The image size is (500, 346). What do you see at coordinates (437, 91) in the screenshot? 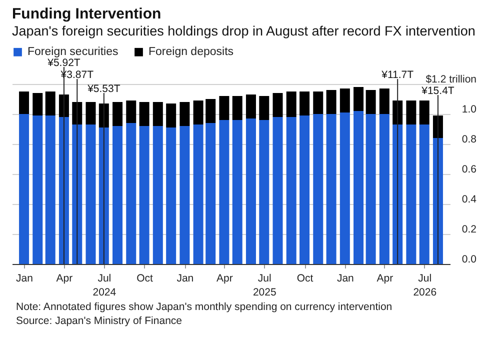
I see `ref-line-label: ¥15.4T` at bounding box center [437, 91].